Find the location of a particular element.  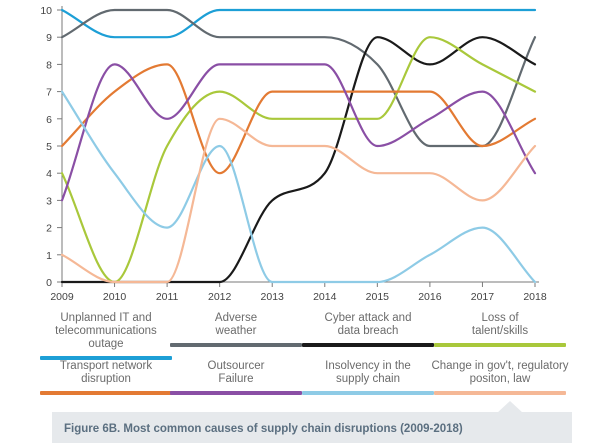

x-tick-label: 2010 is located at coordinates (115, 297).